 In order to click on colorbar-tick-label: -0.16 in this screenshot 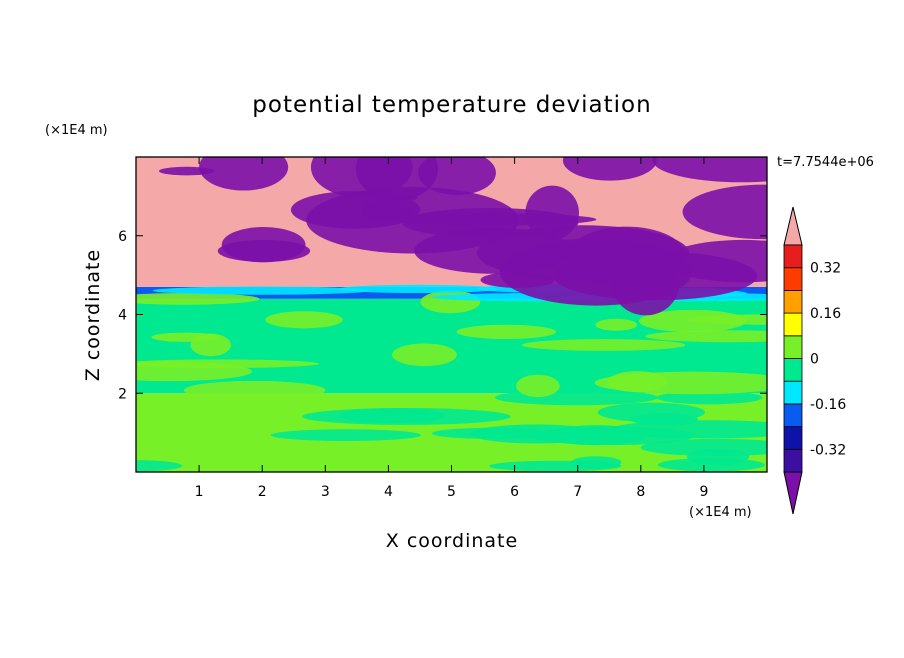, I will do `click(828, 405)`.